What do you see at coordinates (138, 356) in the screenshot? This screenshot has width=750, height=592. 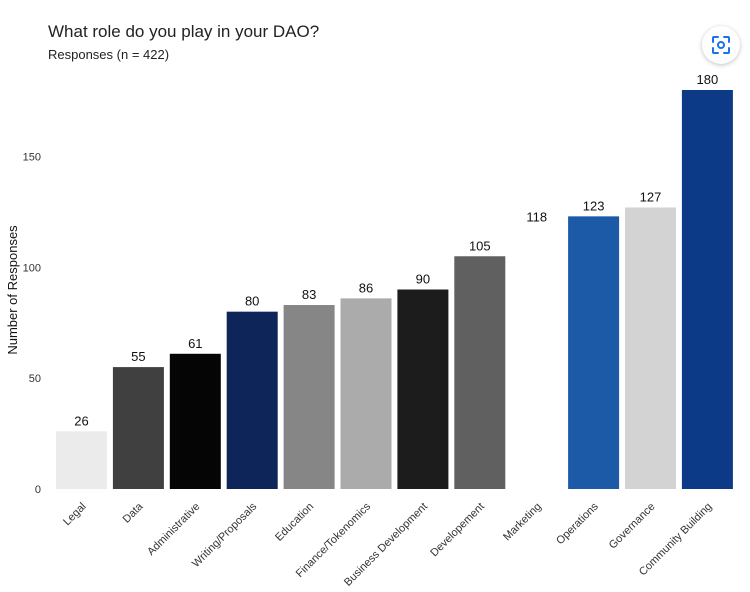 I see `data-label: 55` at bounding box center [138, 356].